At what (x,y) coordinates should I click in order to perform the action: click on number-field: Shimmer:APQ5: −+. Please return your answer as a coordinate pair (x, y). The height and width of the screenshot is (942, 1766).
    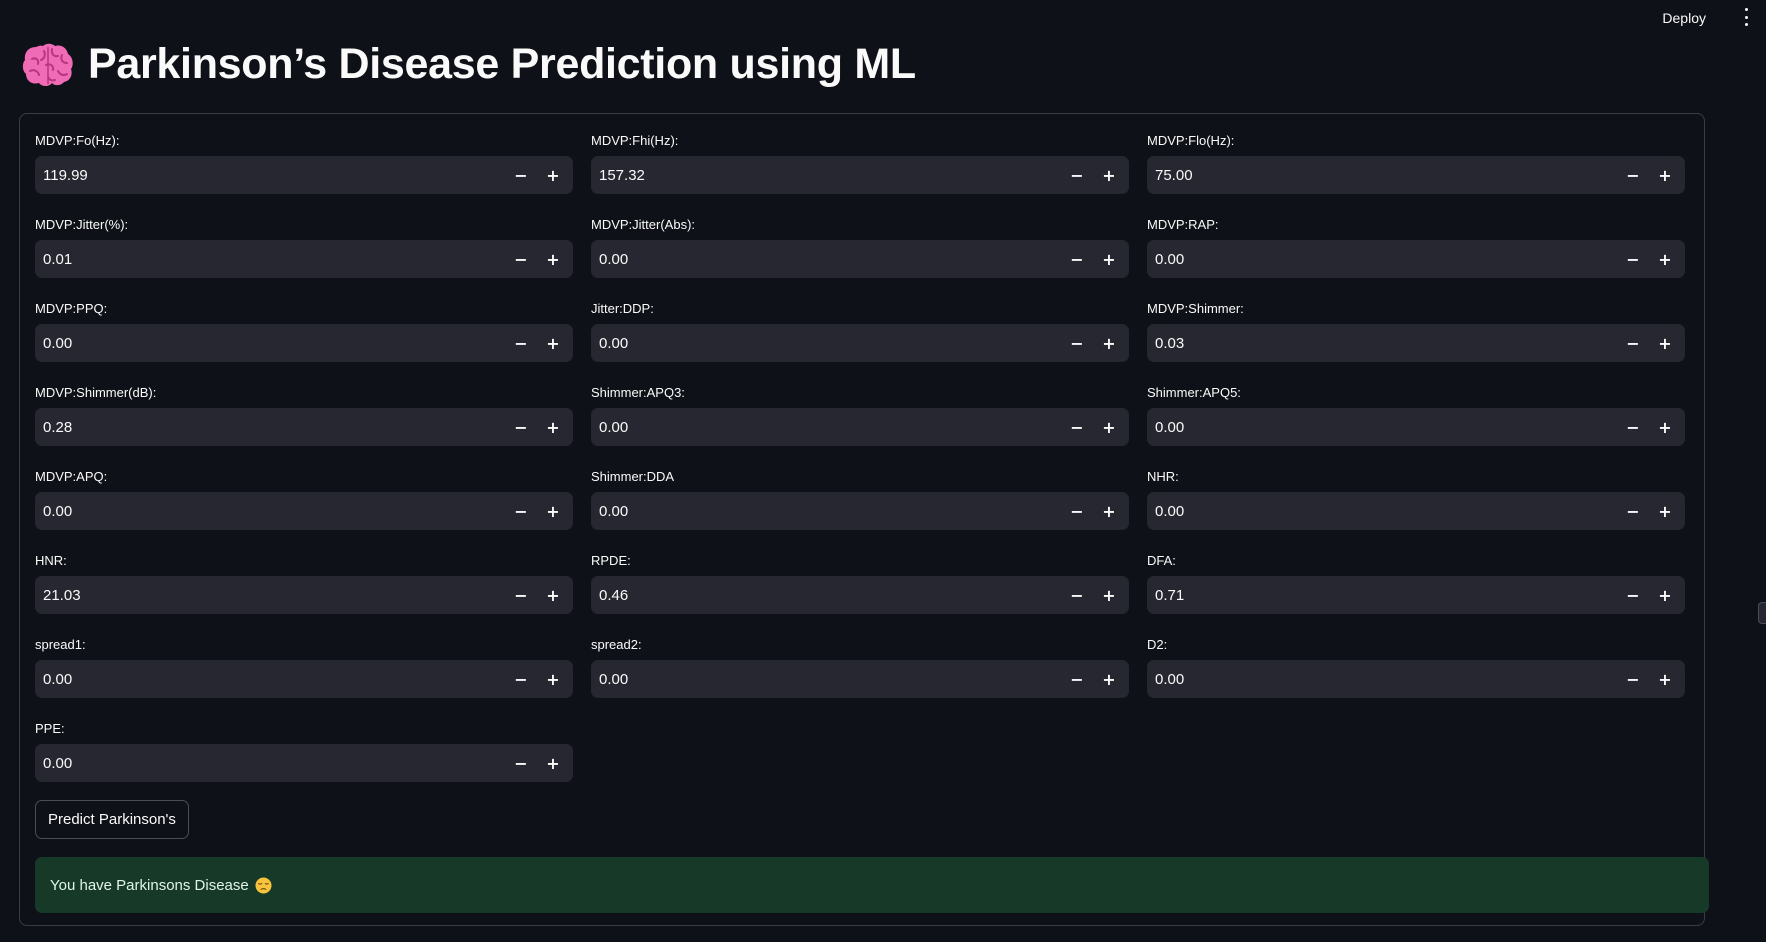
    Looking at the image, I should click on (1416, 426).